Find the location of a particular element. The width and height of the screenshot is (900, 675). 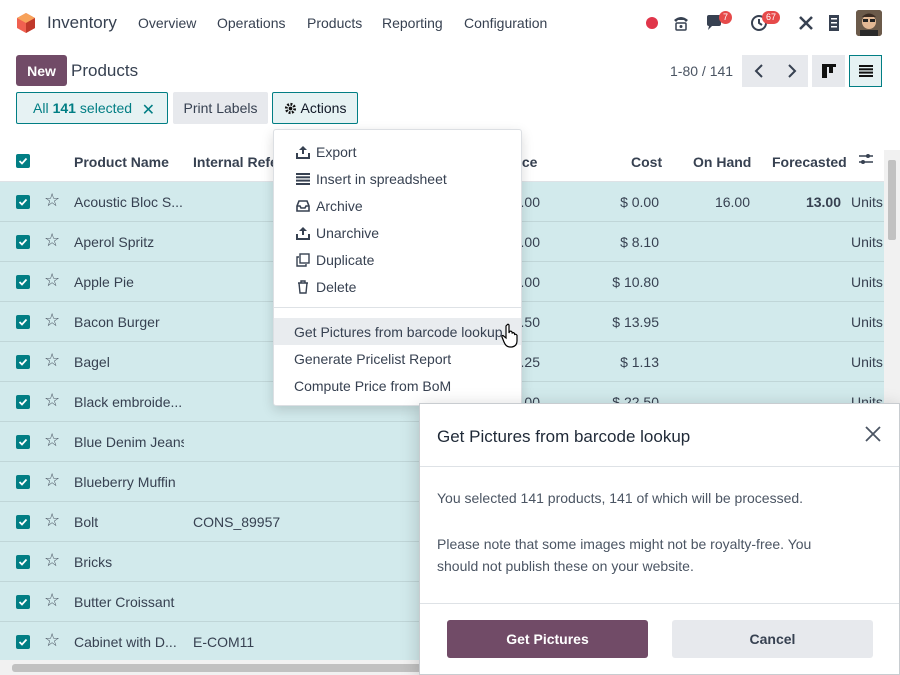

menu-overview: Overview is located at coordinates (167, 23).